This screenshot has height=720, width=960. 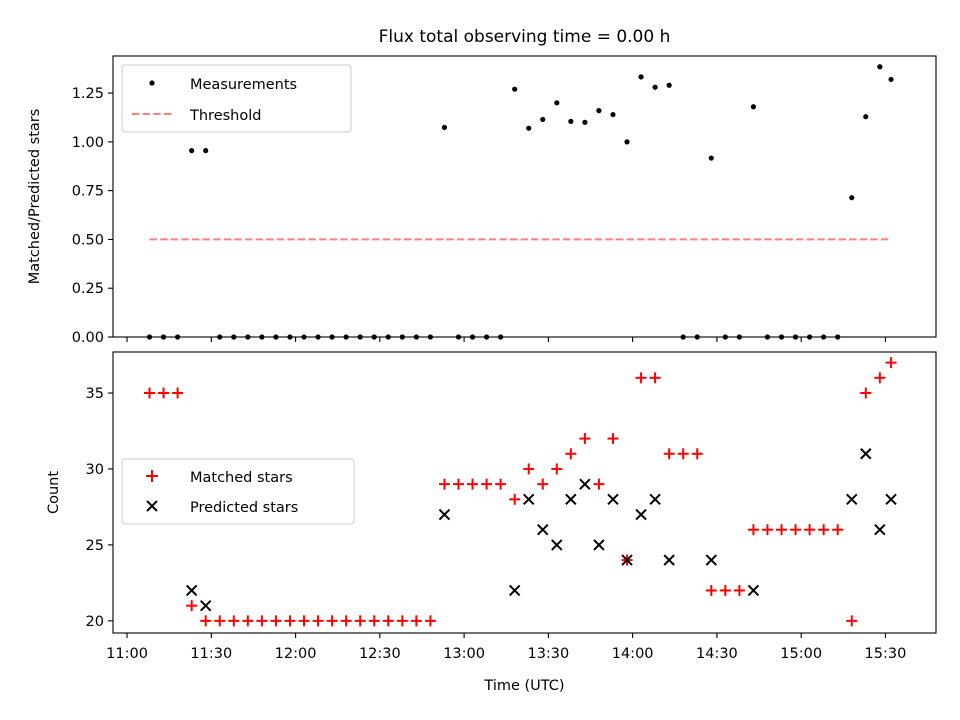 What do you see at coordinates (238, 491) in the screenshot?
I see `bottom-legend-box` at bounding box center [238, 491].